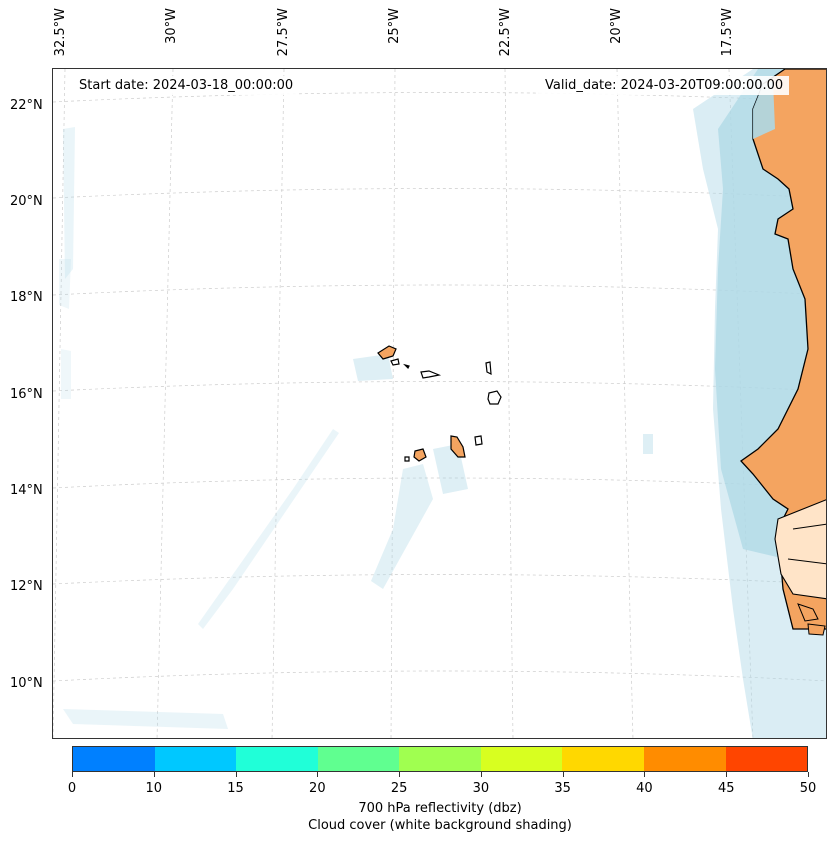 The image size is (837, 843). I want to click on lat-label-20n: 20°N, so click(26, 201).